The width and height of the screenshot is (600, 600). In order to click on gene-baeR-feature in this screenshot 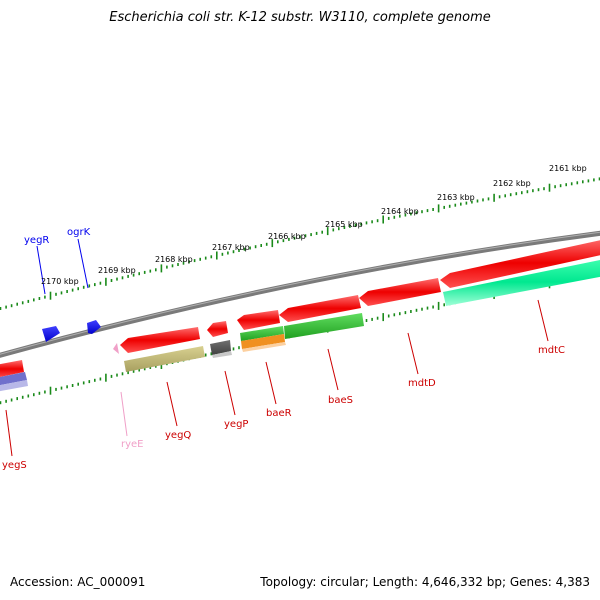, I will do `click(261, 331)`.